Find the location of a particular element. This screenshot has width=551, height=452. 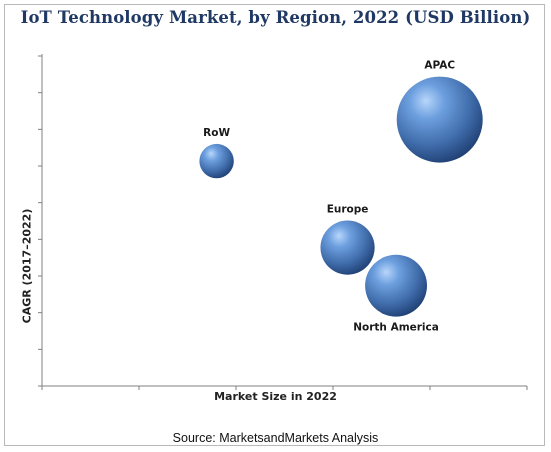

x-axis-label: Market Size in 2022 is located at coordinates (275, 396).